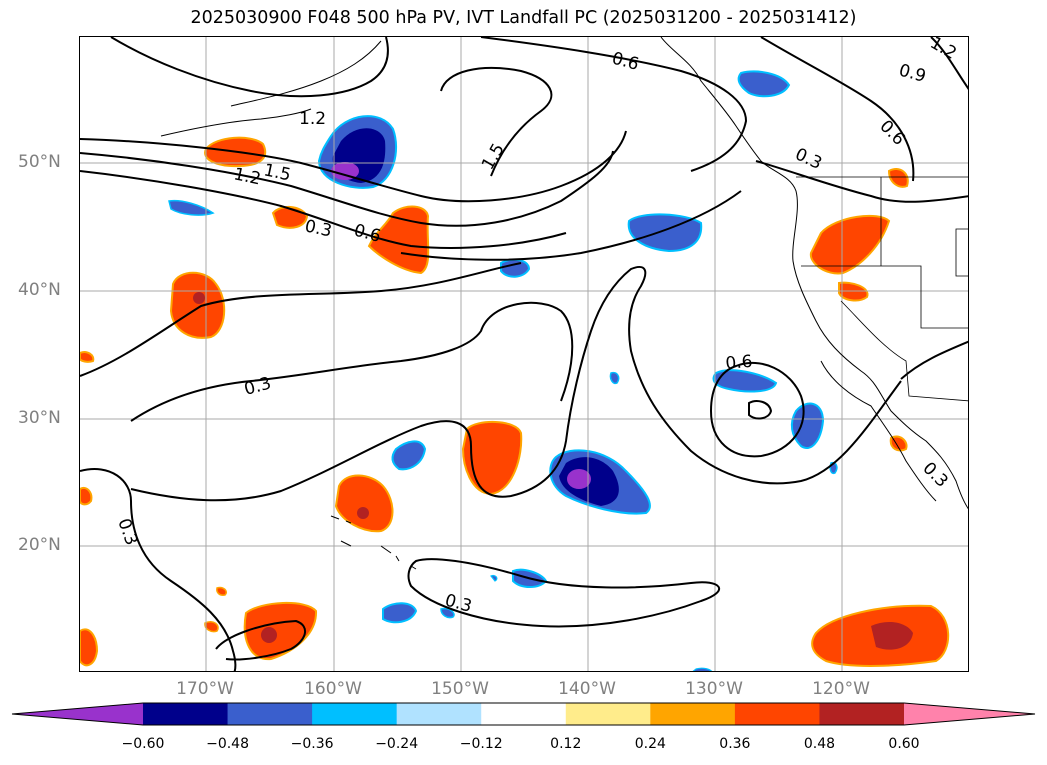 This screenshot has height=765, width=1047. I want to click on lon-label-140w: 140°W, so click(587, 689).